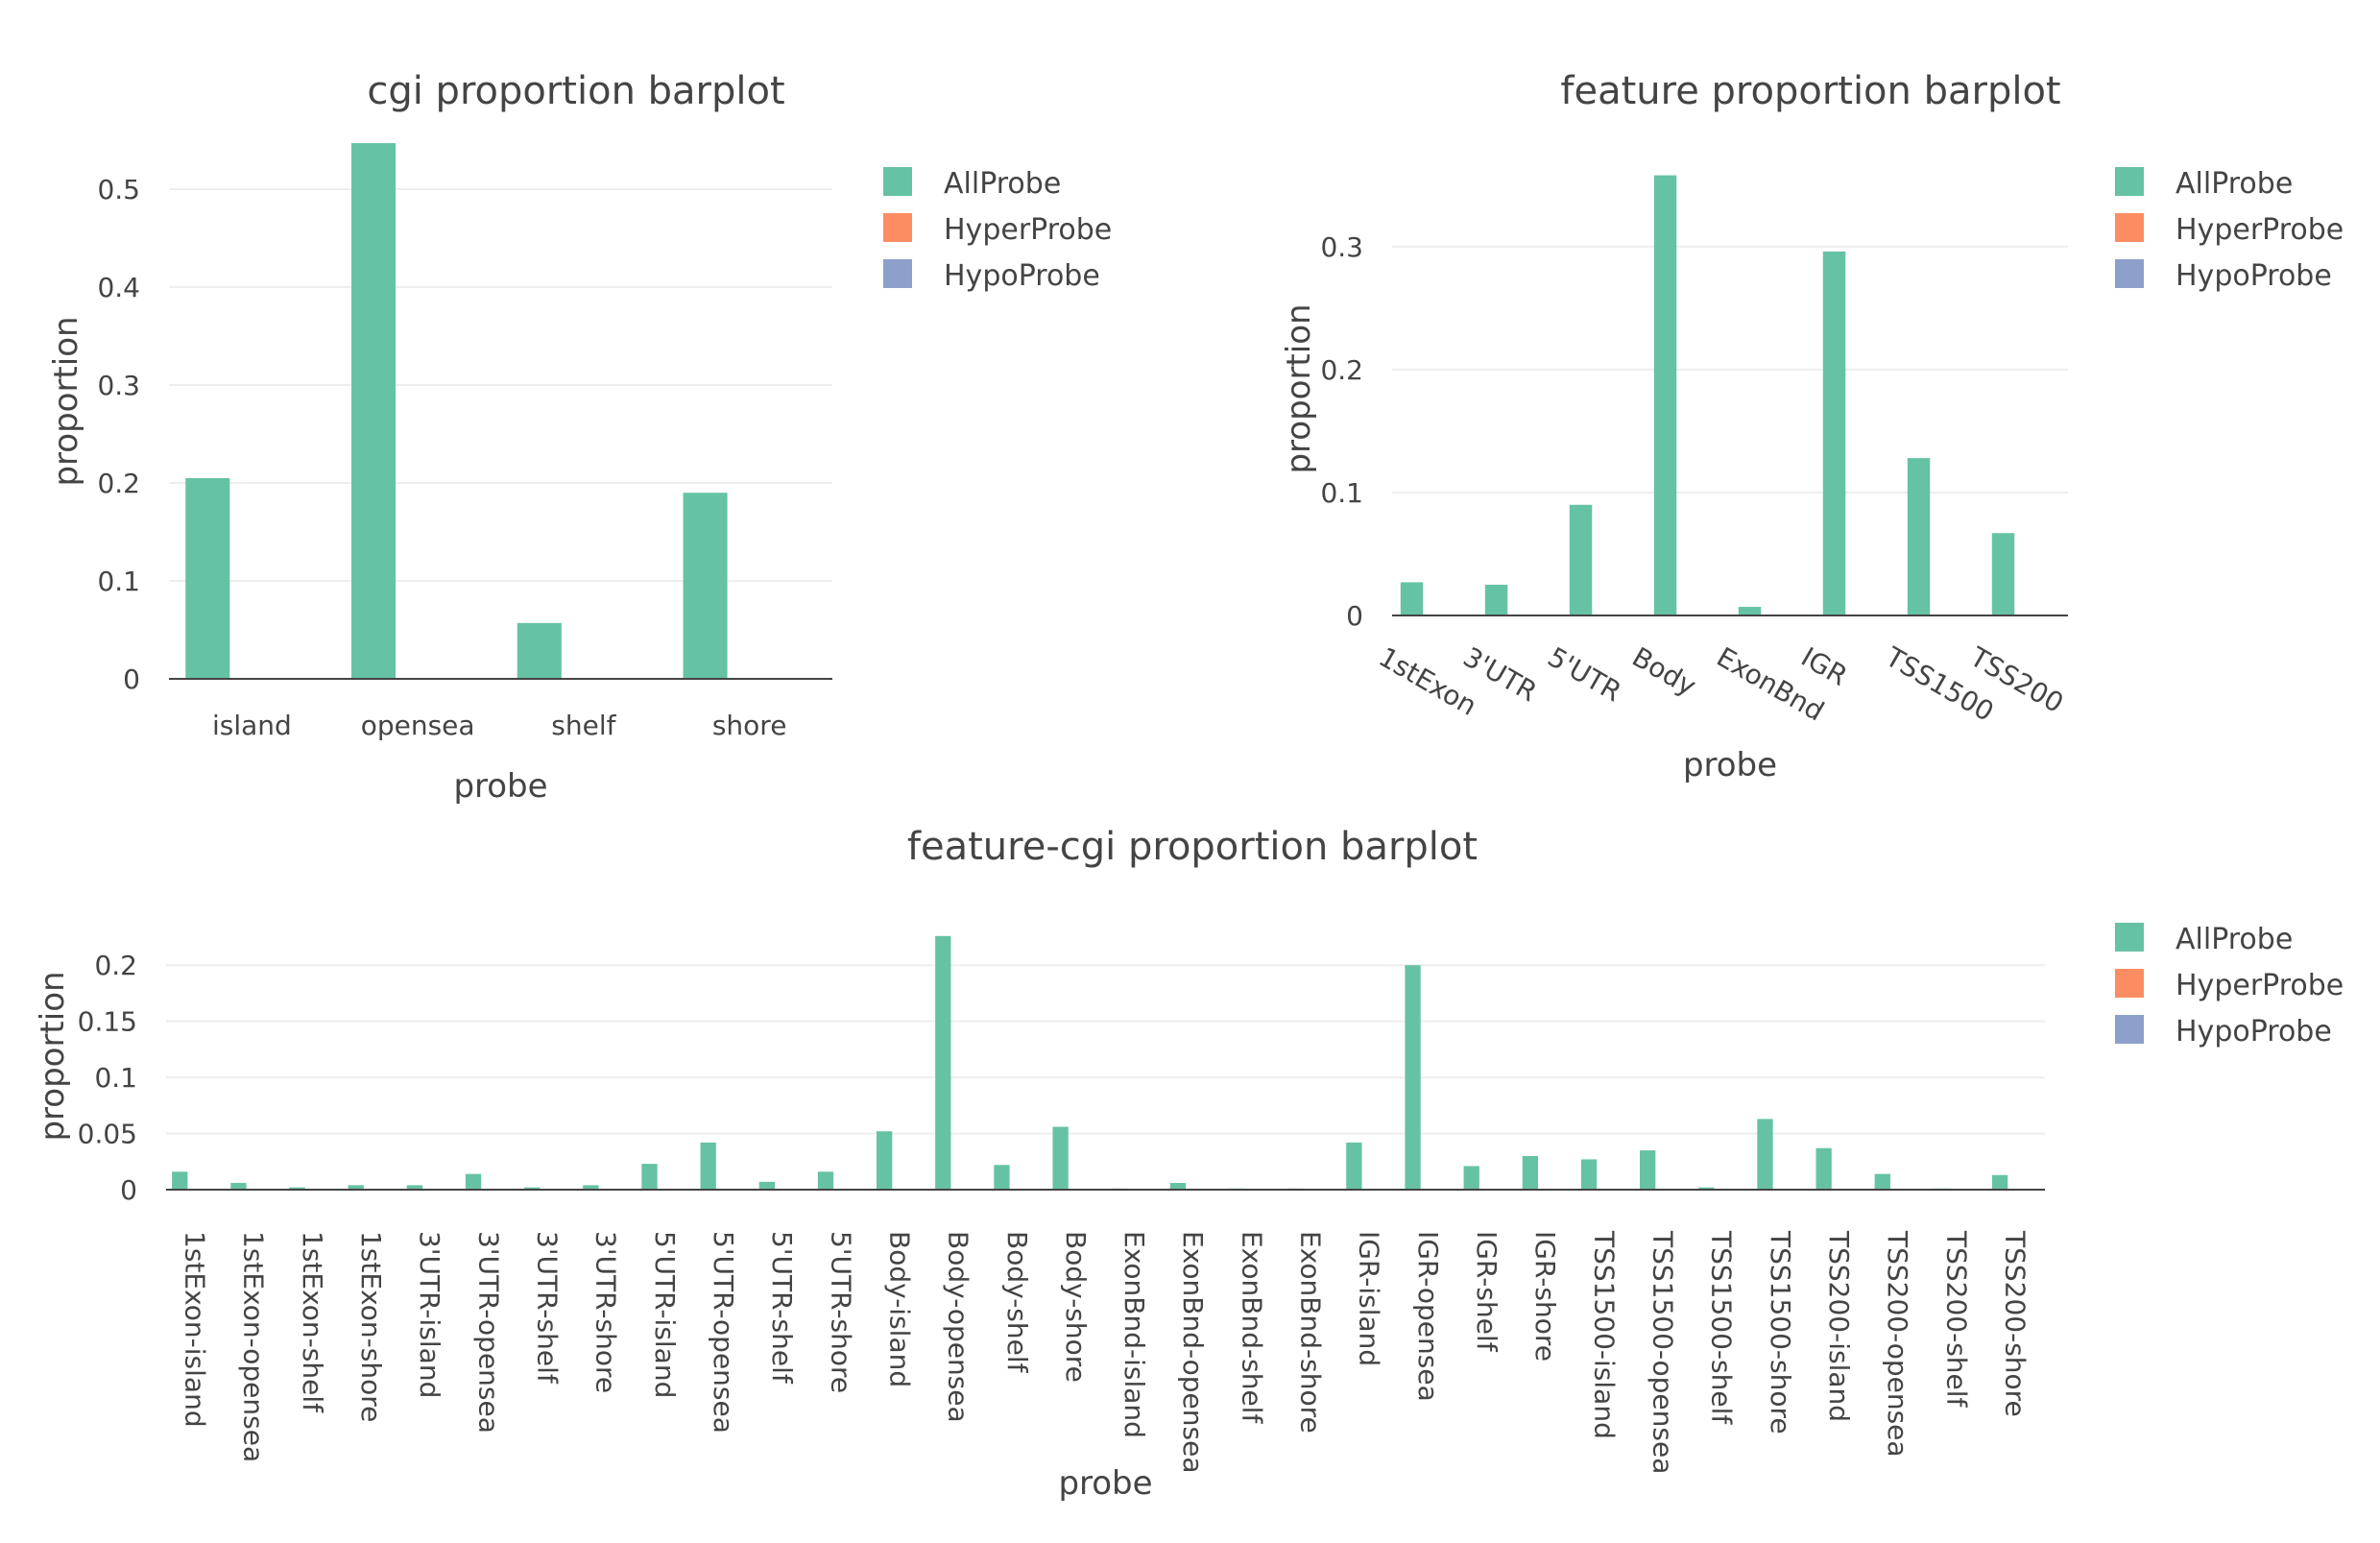 The width and height of the screenshot is (2380, 1543). I want to click on x-tick-label: 5'UTR-shelf, so click(782, 1308).